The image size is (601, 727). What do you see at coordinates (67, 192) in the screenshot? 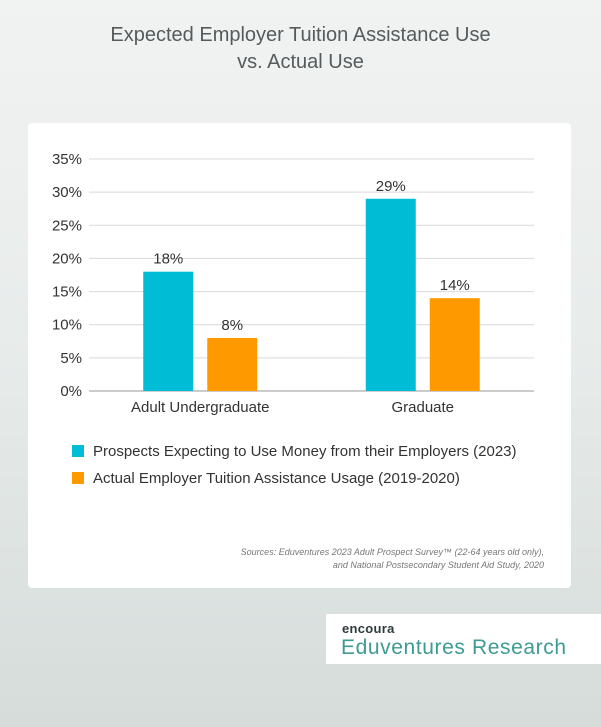
I see `y-tick-label: 30%` at bounding box center [67, 192].